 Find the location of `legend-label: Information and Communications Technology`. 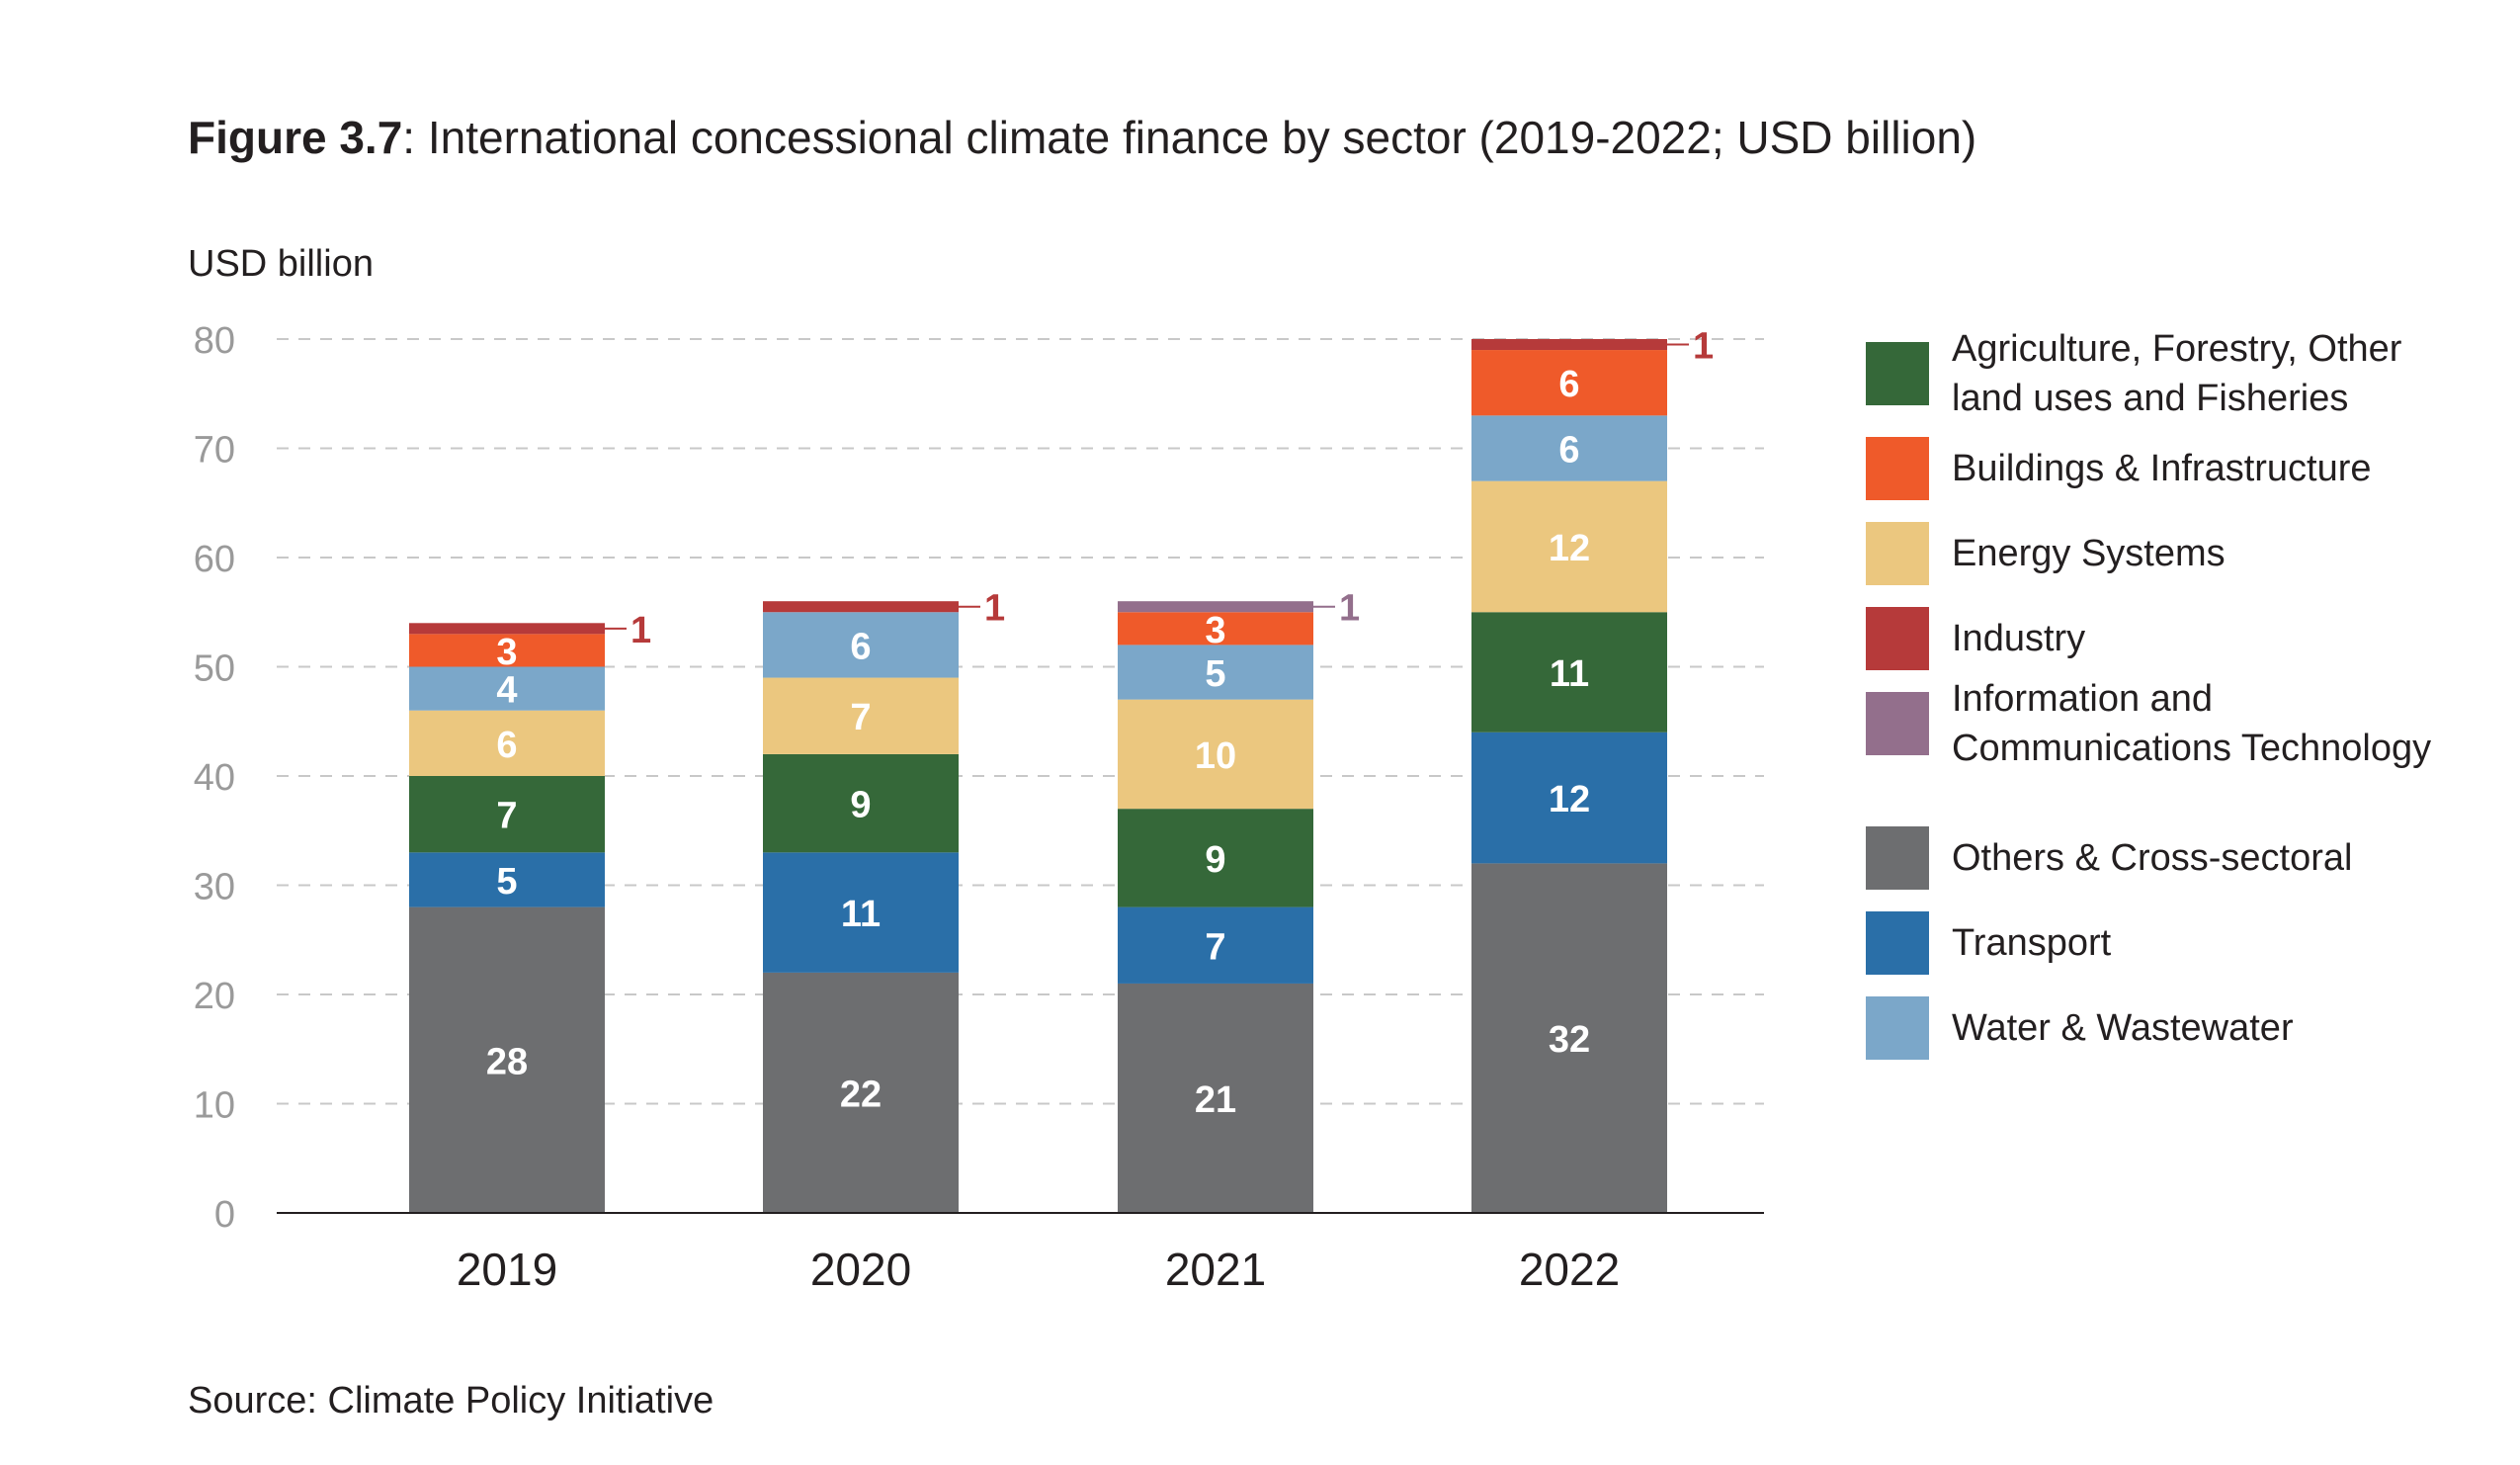

legend-label: Information and Communications Technology is located at coordinates (2191, 723).